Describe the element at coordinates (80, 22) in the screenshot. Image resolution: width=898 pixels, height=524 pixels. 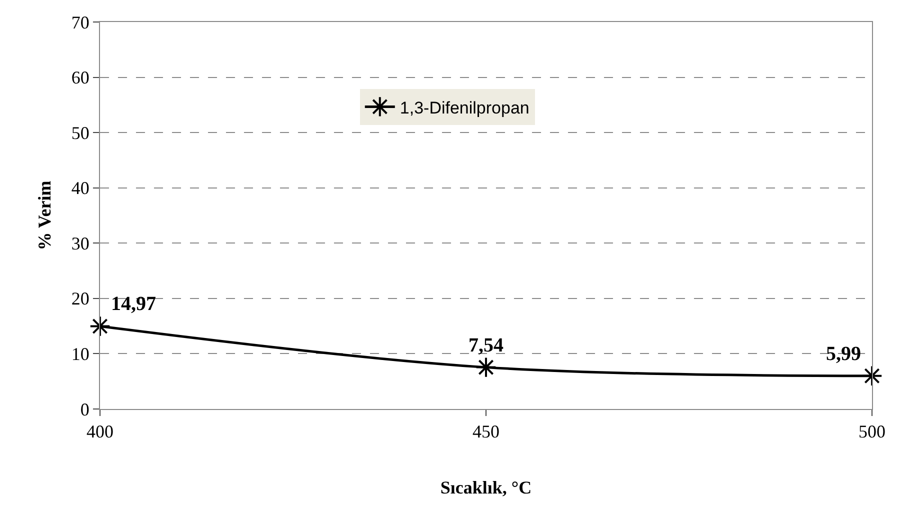
I see `y-tick-label: 70` at that location.